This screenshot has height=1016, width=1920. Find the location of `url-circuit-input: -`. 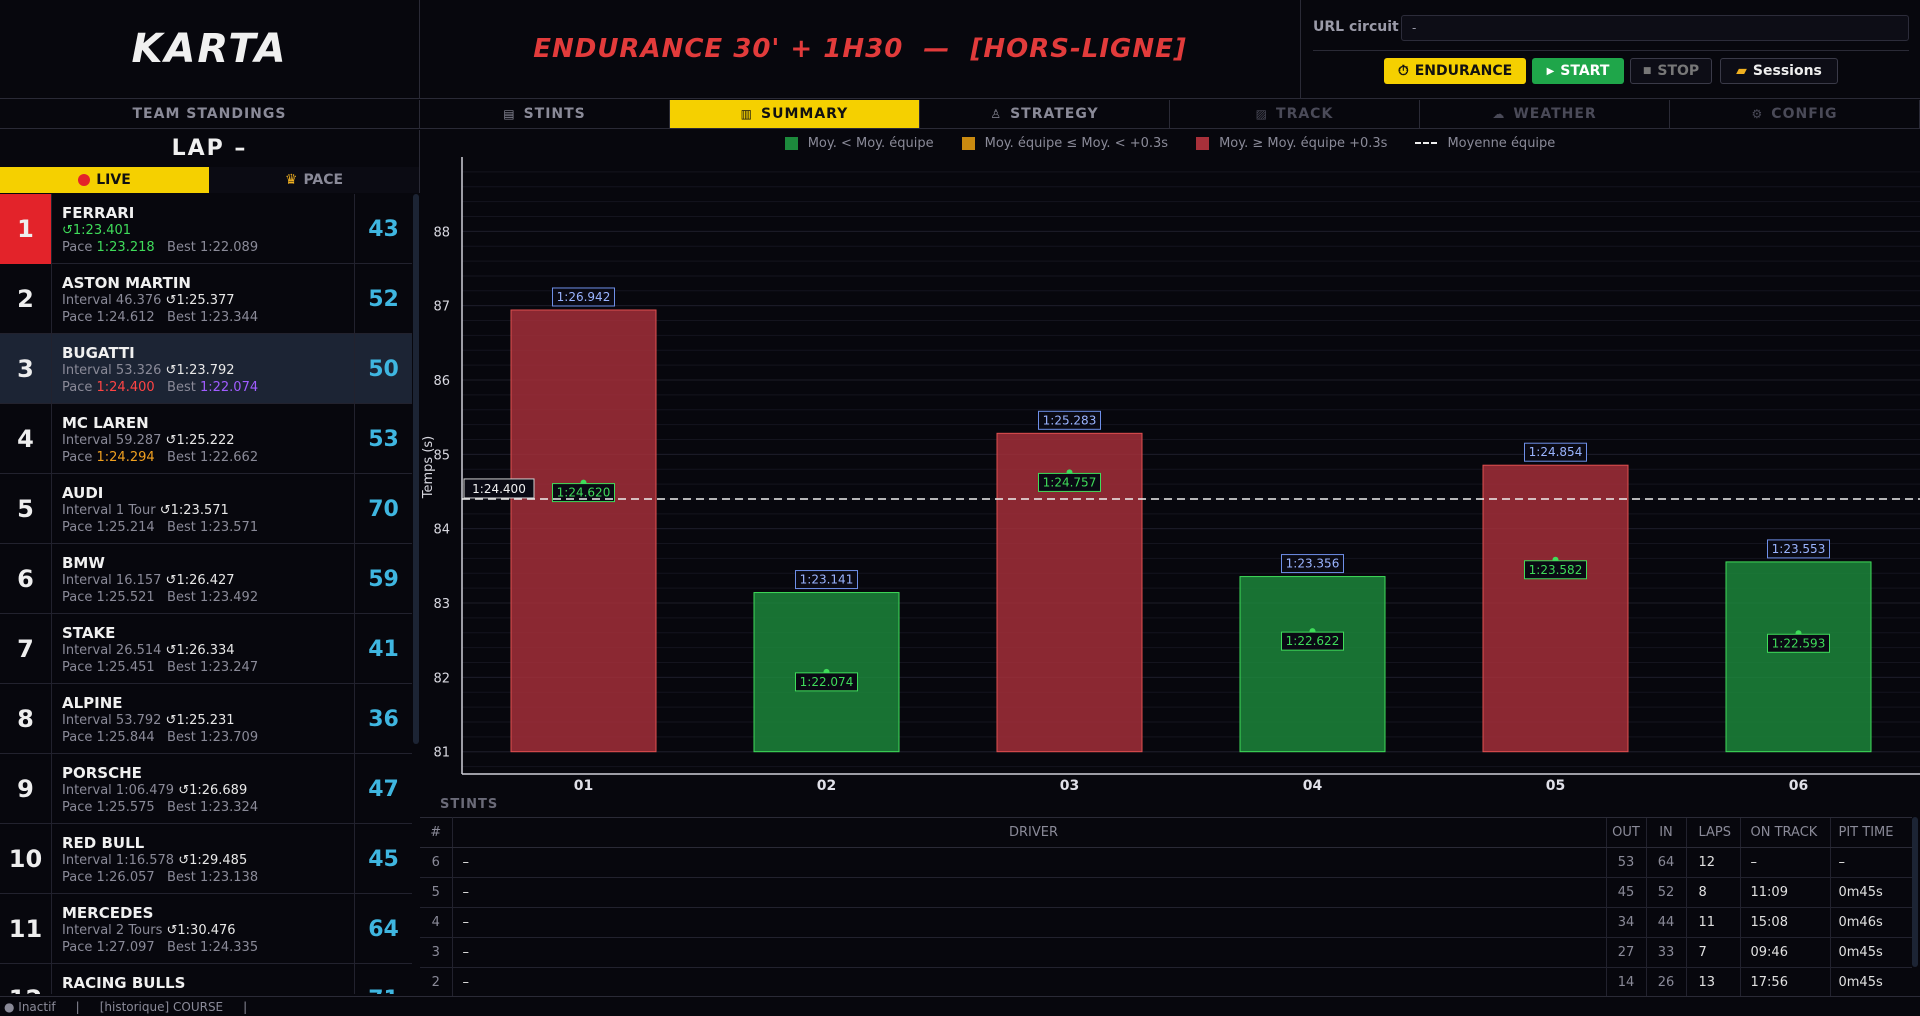

url-circuit-input: - is located at coordinates (1655, 28).